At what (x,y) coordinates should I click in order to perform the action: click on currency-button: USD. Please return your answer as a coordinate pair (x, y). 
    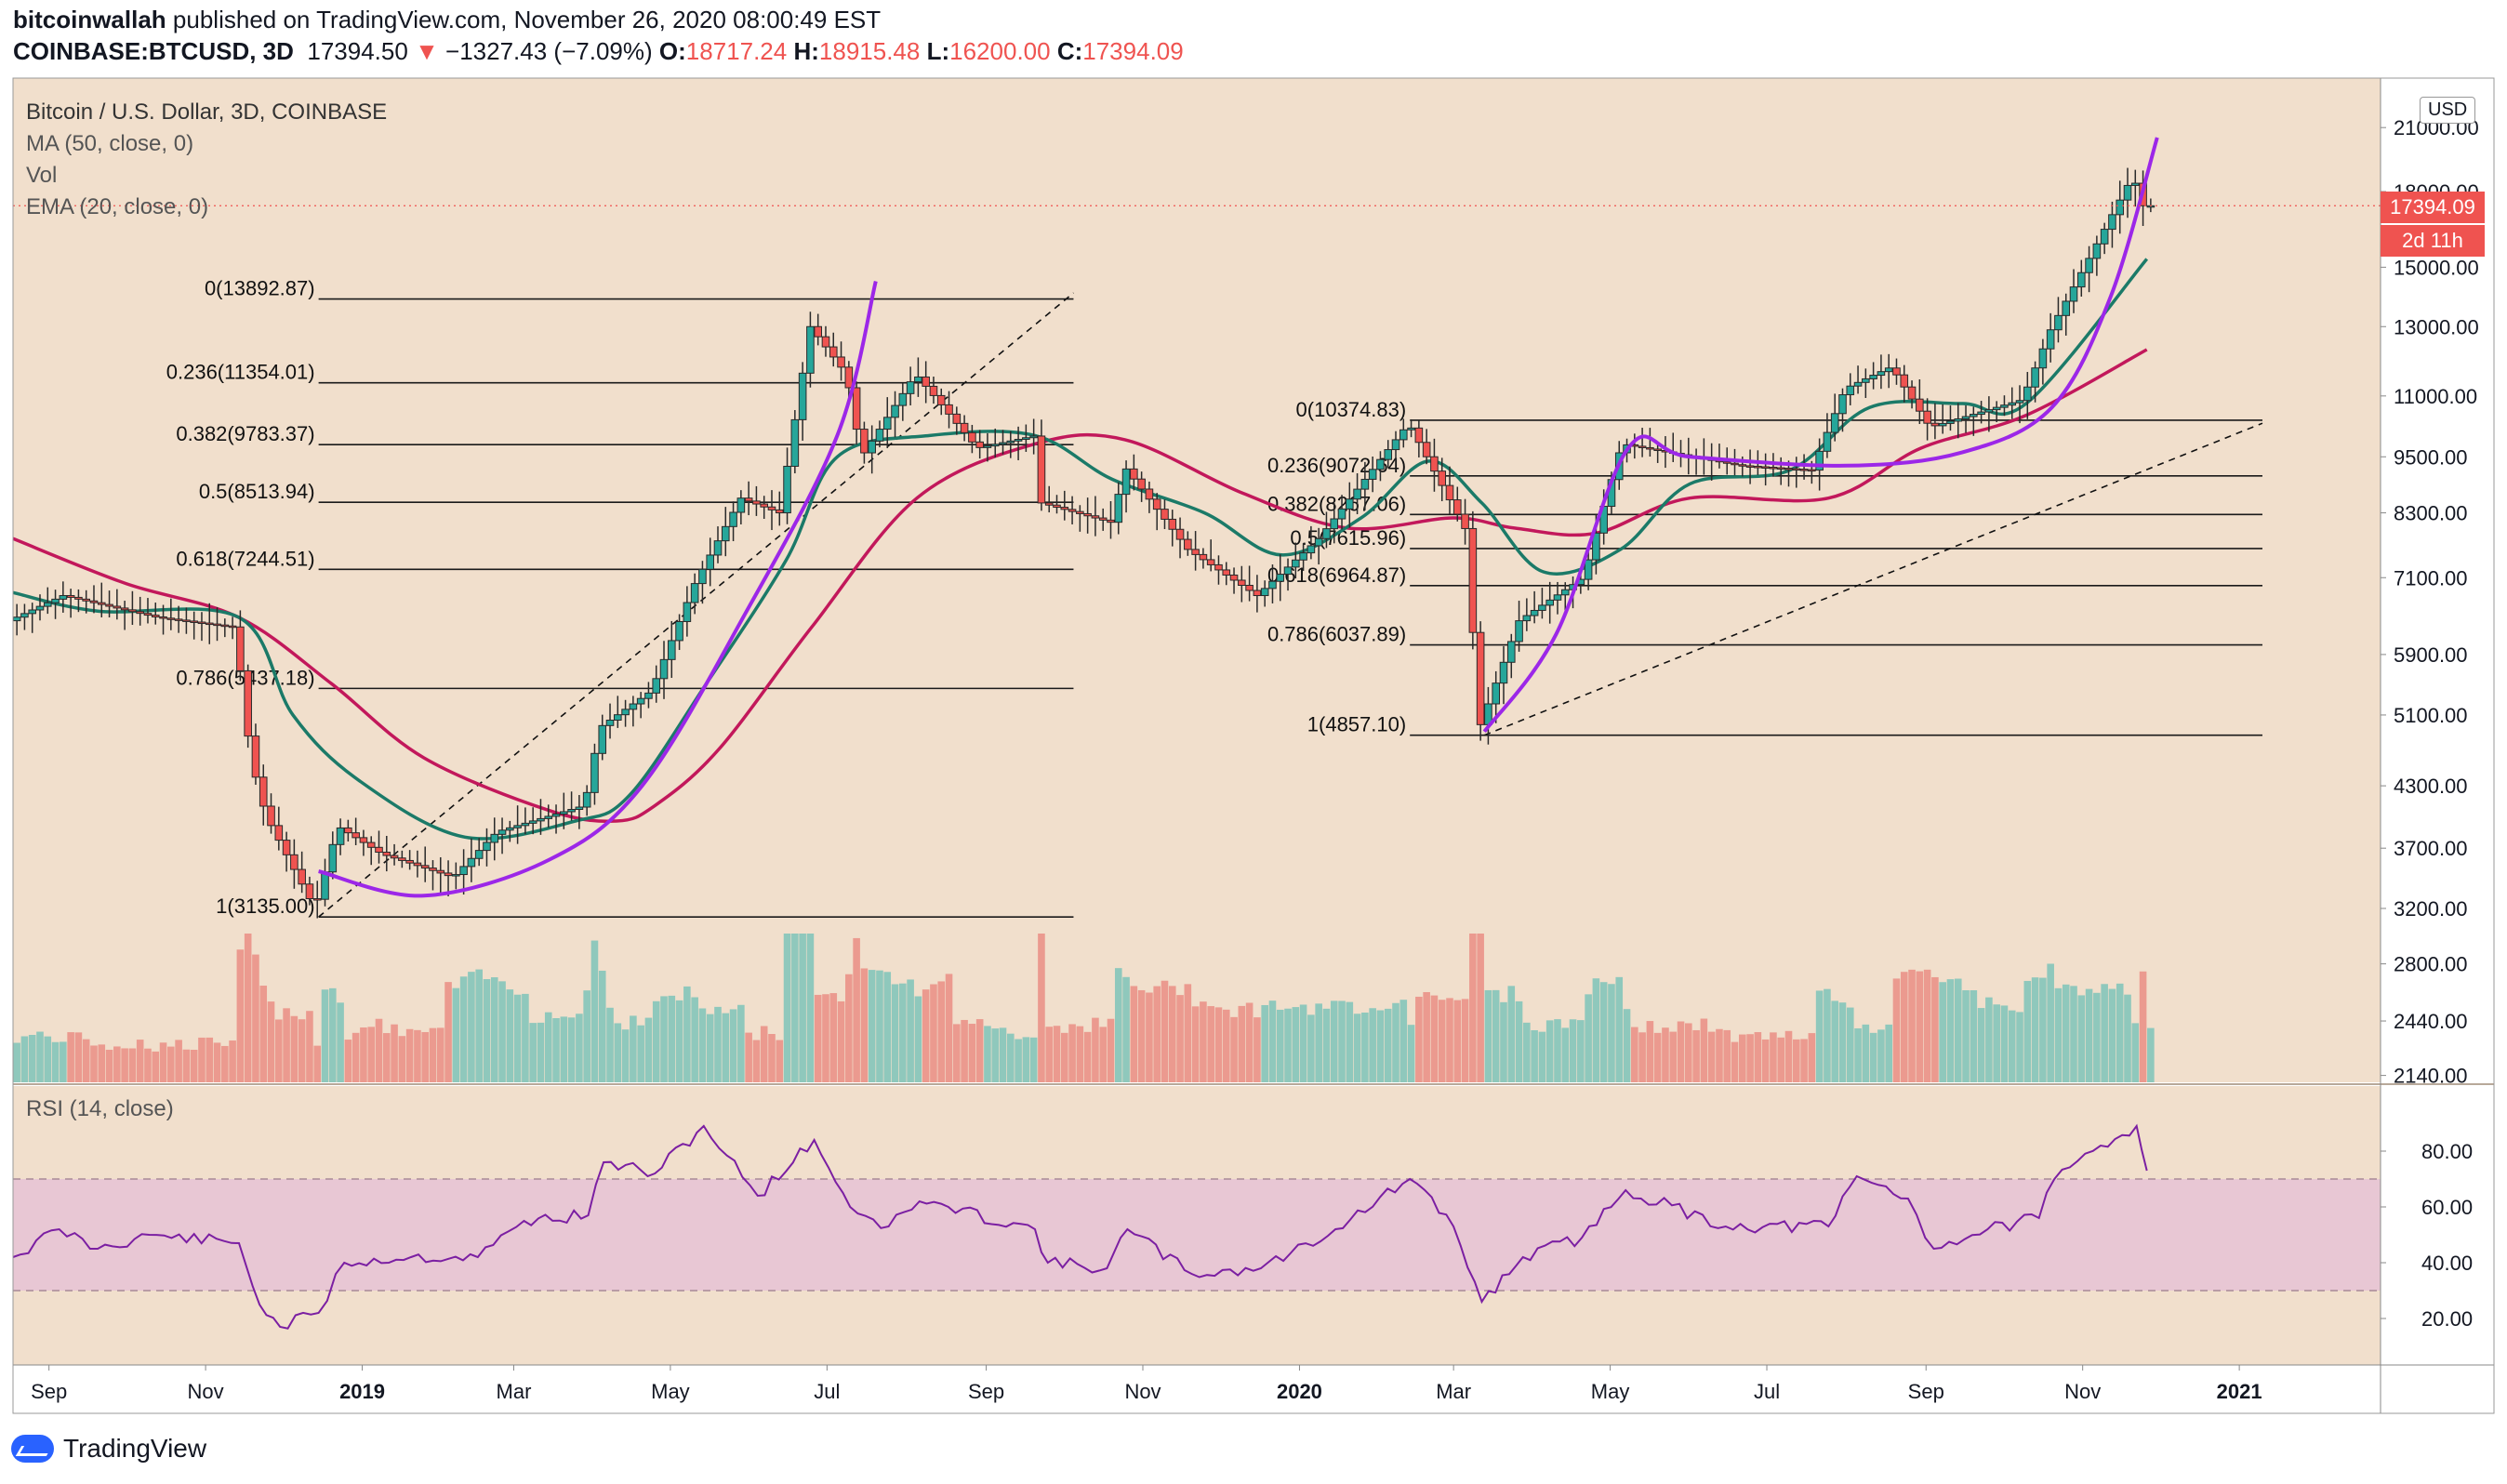
    Looking at the image, I should click on (2448, 110).